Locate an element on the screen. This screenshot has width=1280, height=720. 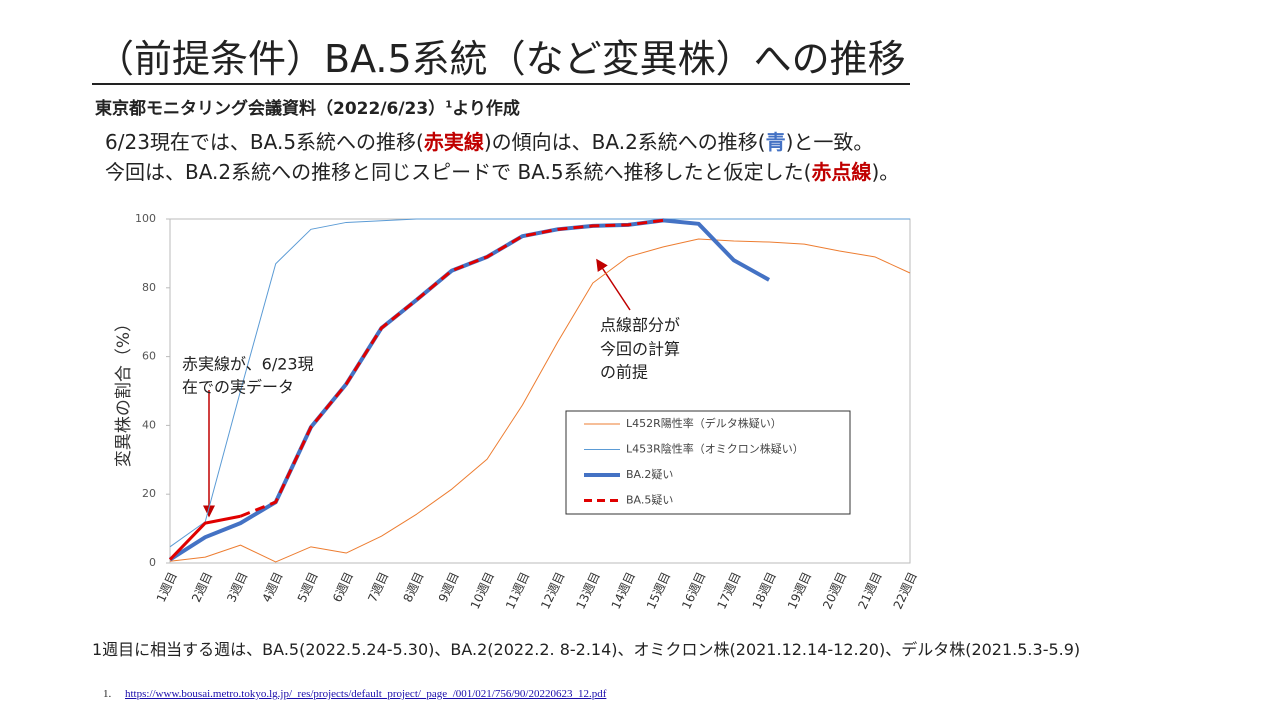
x-tick-label: 16週目 is located at coordinates (693, 591).